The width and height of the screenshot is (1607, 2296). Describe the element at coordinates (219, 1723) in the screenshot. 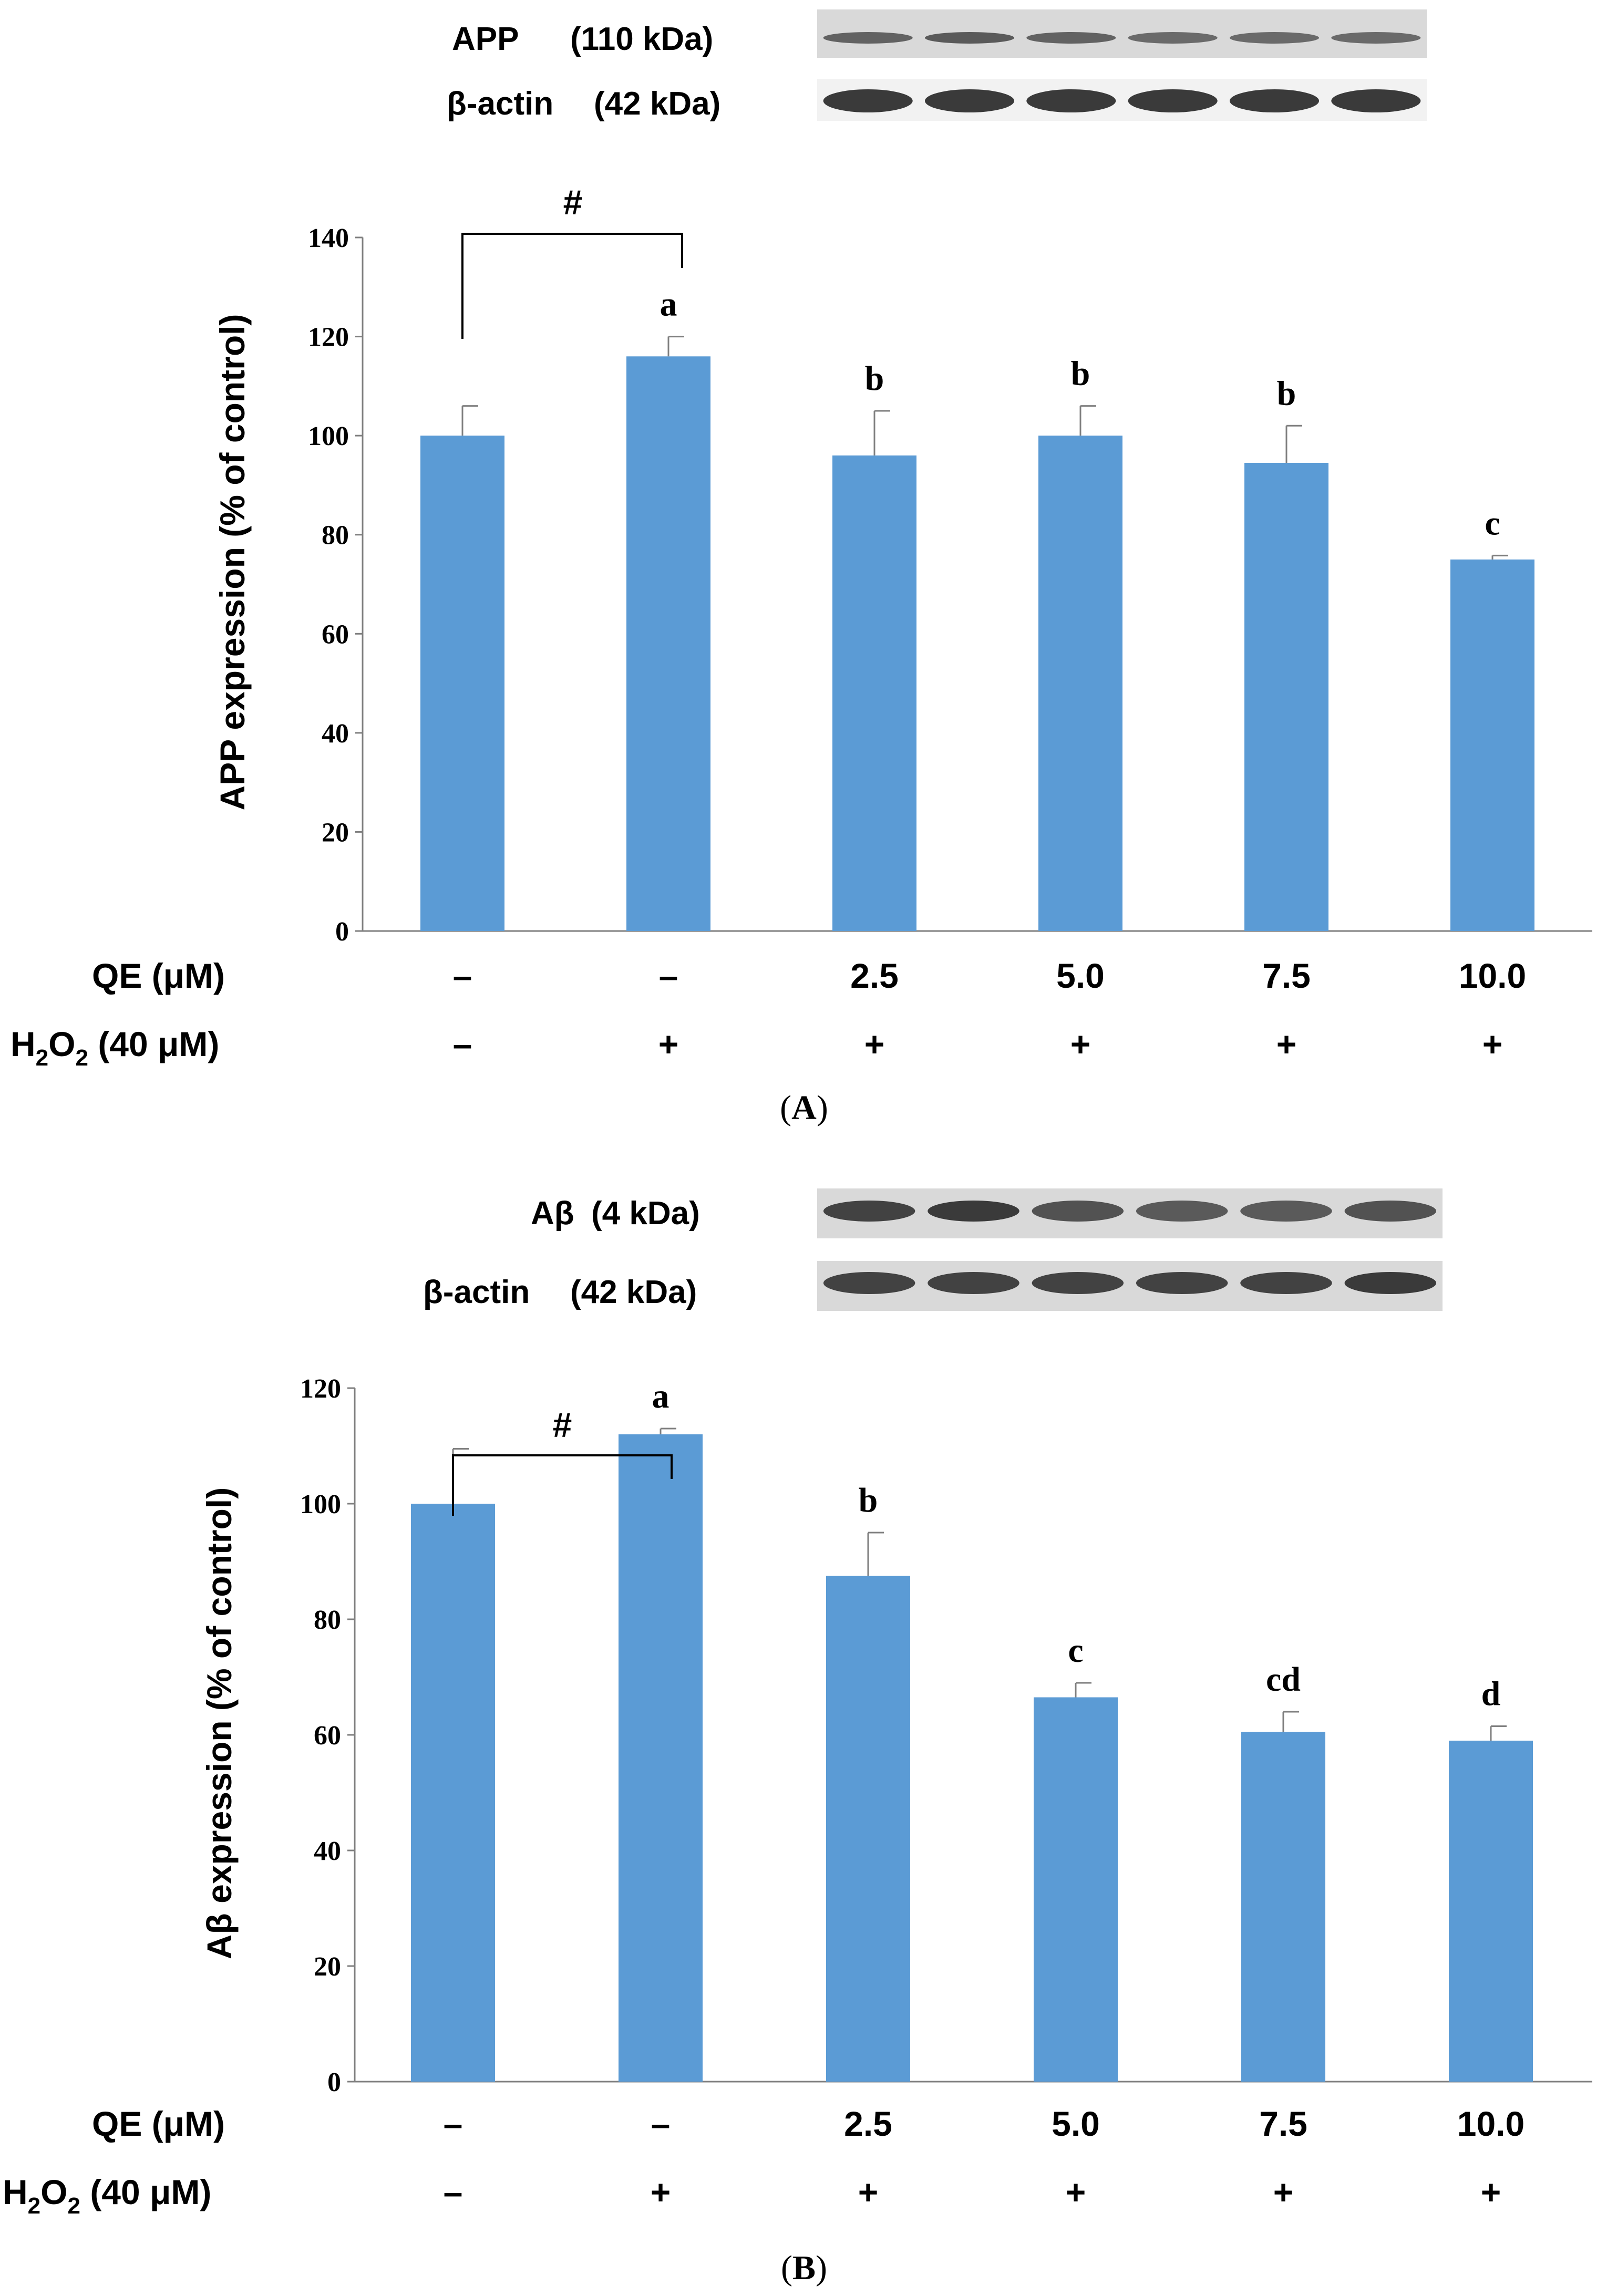

I see `chart-b-ylabel: Aβ expression (% of control)` at that location.